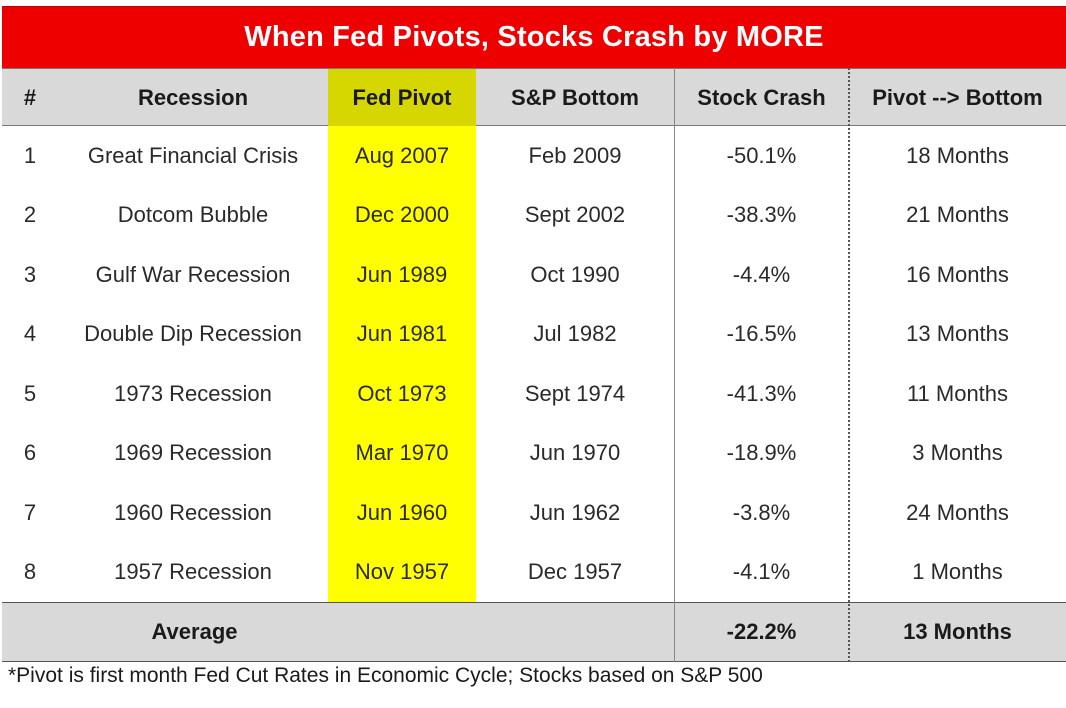 The height and width of the screenshot is (708, 1066). Describe the element at coordinates (957, 215) in the screenshot. I see `pivot-to-bottom-value: 21 Months` at that location.